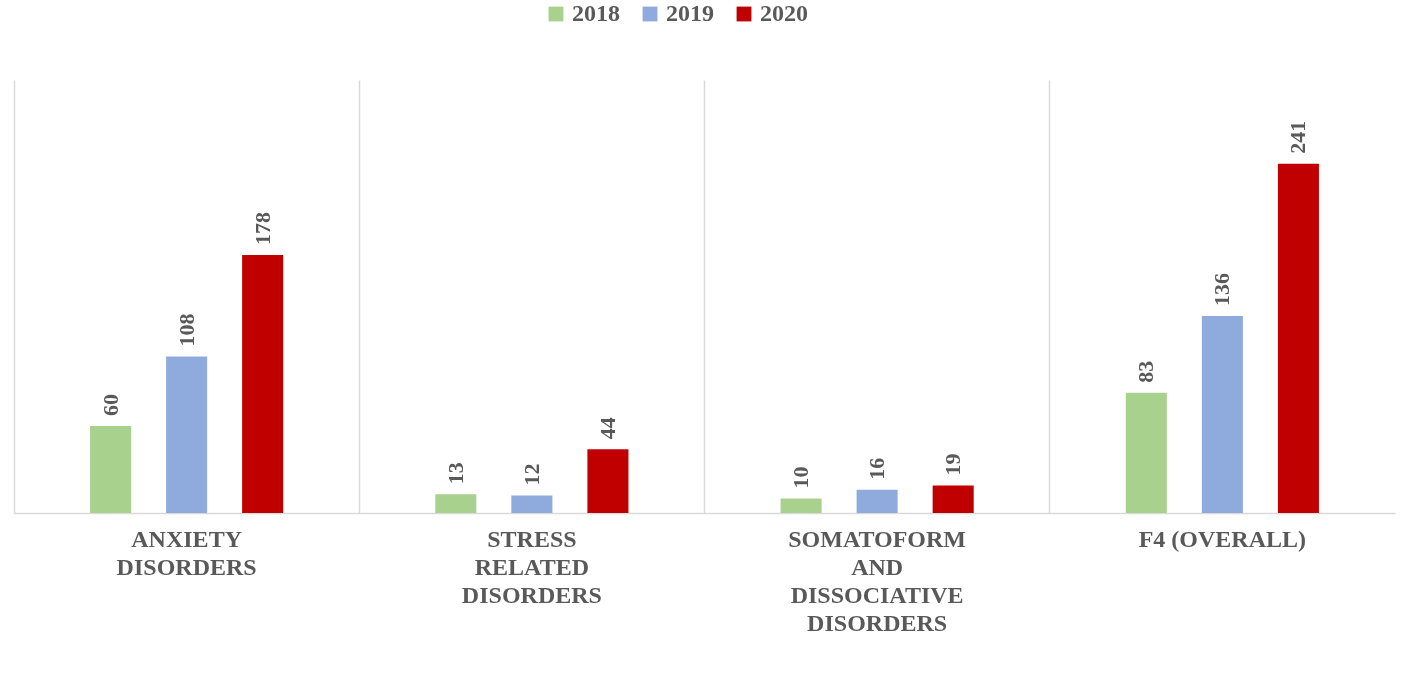 This screenshot has height=679, width=1406. Describe the element at coordinates (1298, 137) in the screenshot. I see `data-label: 241` at that location.